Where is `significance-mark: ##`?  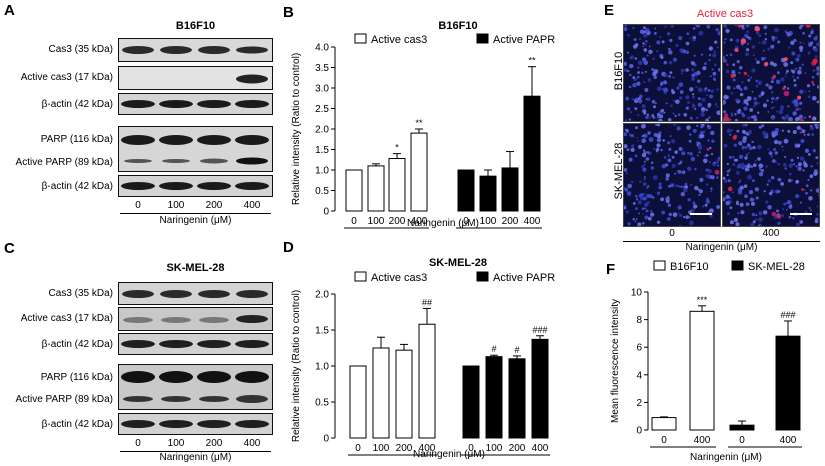
significance-mark: ## is located at coordinates (427, 302).